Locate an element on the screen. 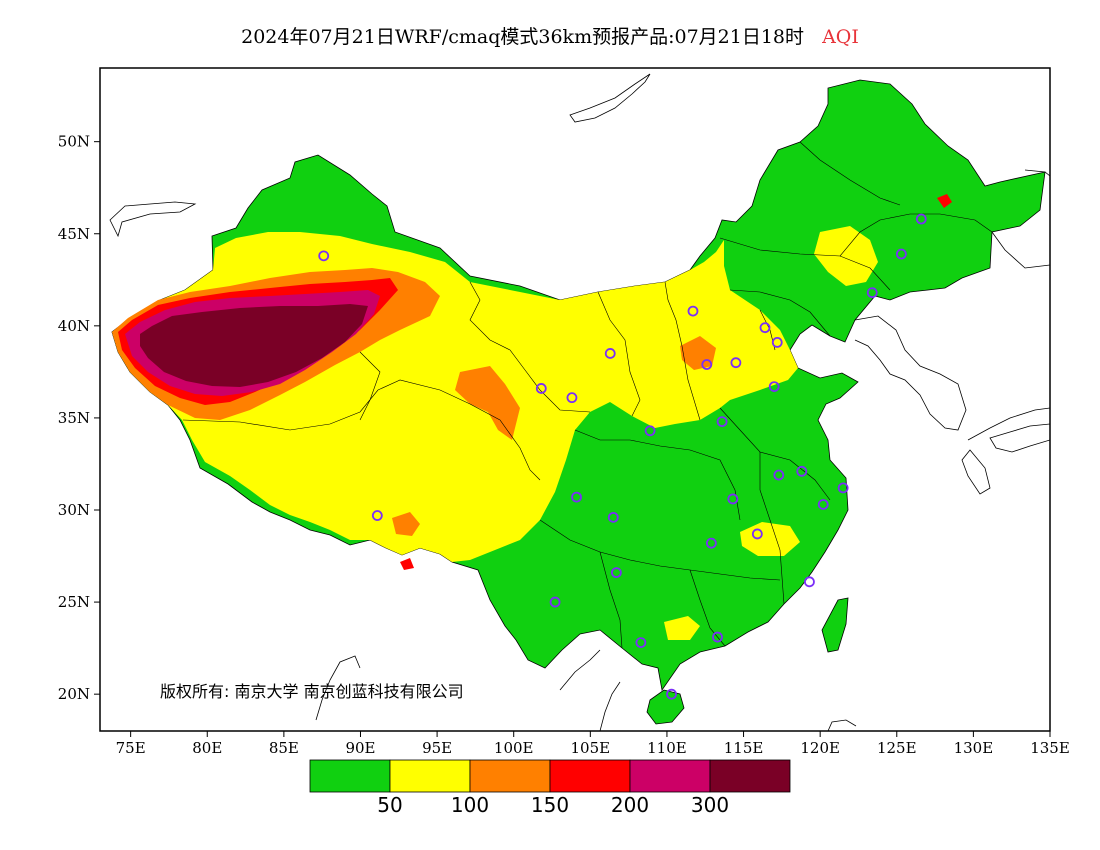 The image size is (1100, 850). legend-break-label: 100 is located at coordinates (470, 805).